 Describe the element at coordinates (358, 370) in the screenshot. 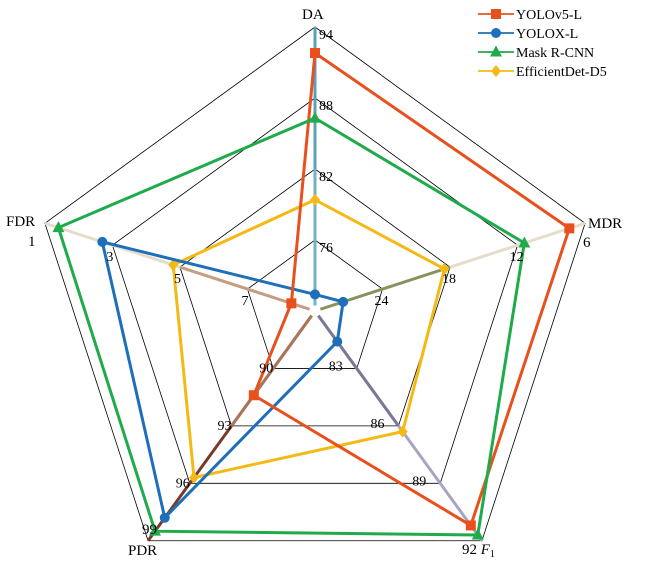

I see `spoke-inner-f` at that location.